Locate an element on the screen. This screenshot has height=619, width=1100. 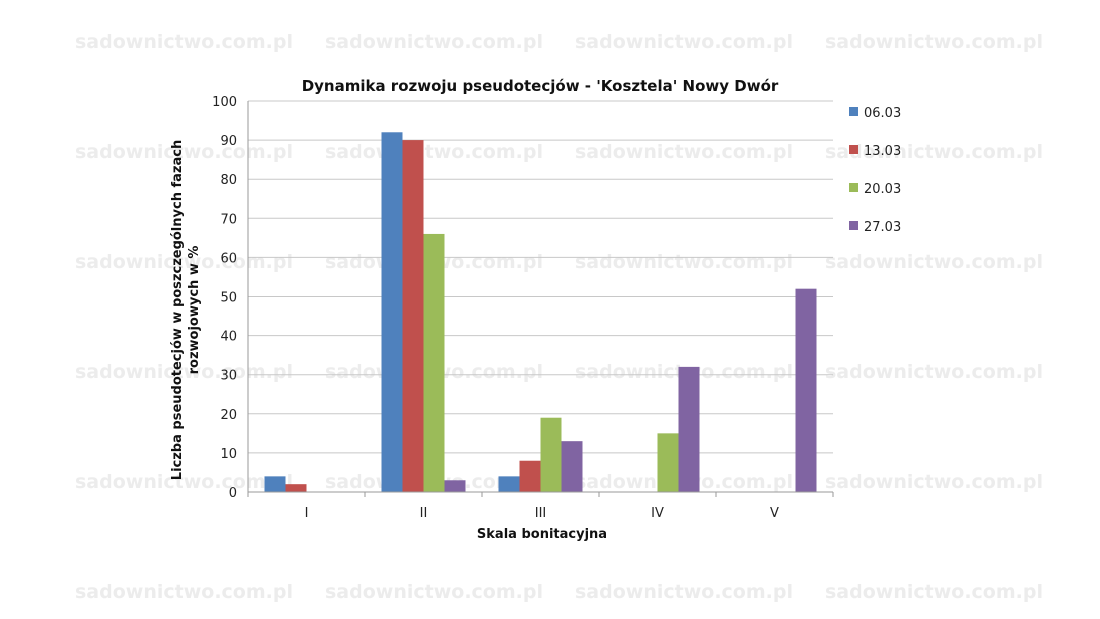
y-tick-label: 10 is located at coordinates (228, 454).